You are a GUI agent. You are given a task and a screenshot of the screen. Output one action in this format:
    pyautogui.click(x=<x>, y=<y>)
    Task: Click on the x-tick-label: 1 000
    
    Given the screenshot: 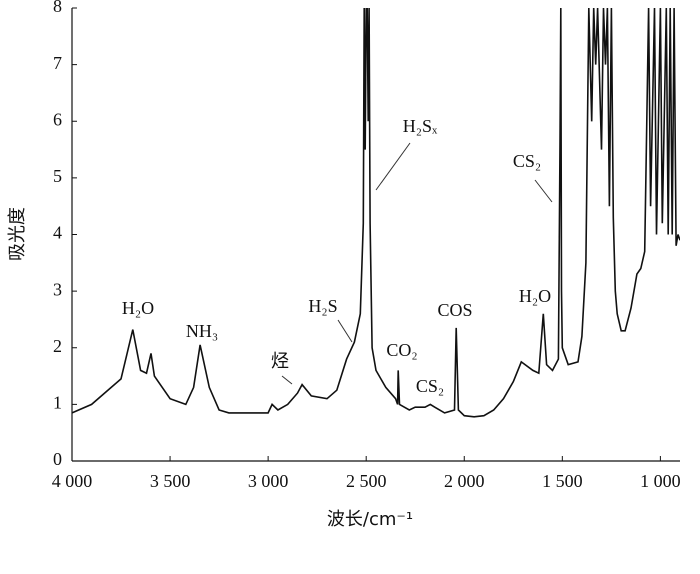 What is the action you would take?
    pyautogui.click(x=660, y=481)
    